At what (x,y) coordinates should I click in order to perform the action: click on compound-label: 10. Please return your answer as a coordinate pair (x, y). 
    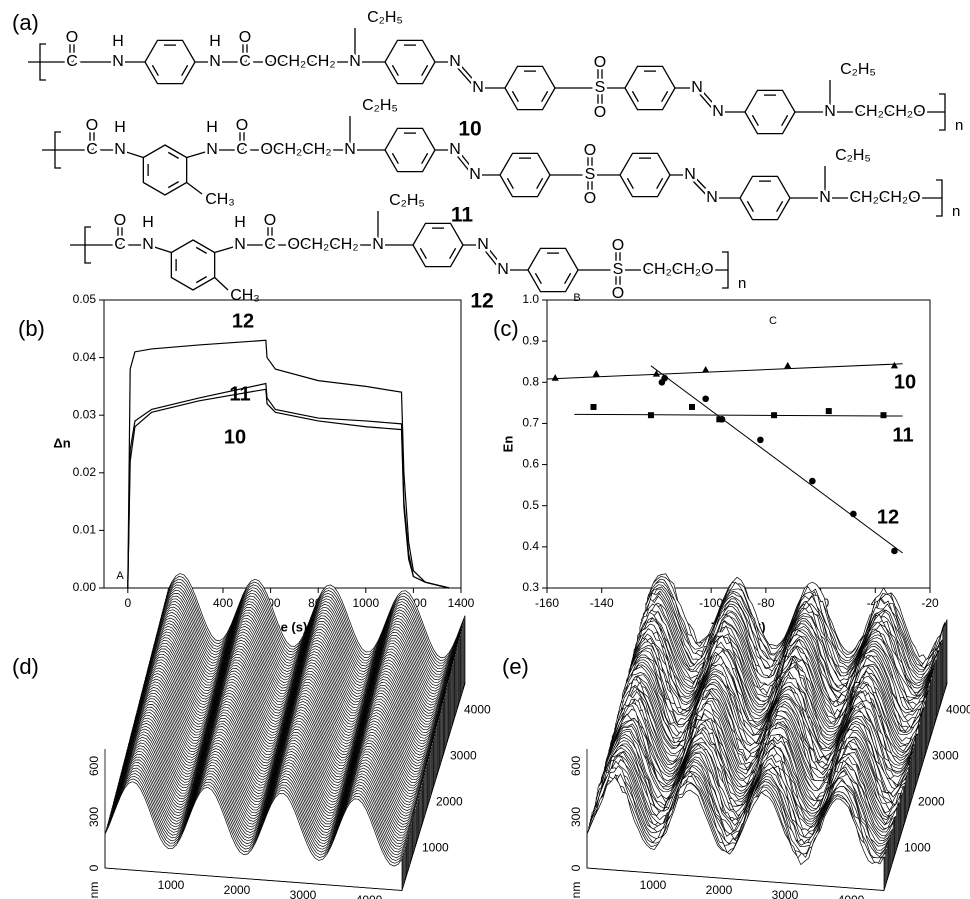
    Looking at the image, I should click on (469, 129).